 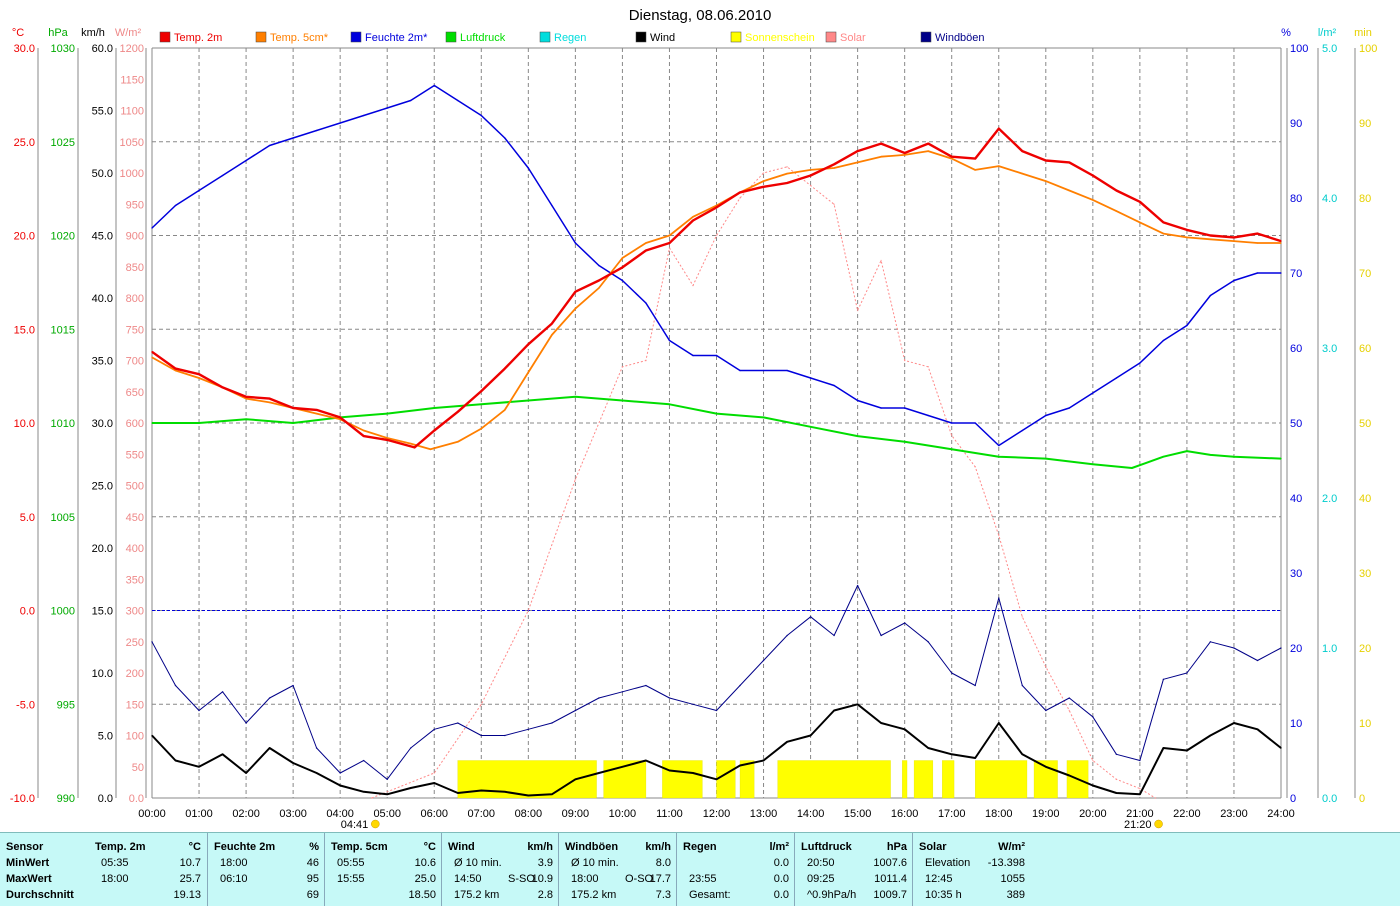 What do you see at coordinates (246, 814) in the screenshot?
I see `time-tick-label: 02:00` at bounding box center [246, 814].